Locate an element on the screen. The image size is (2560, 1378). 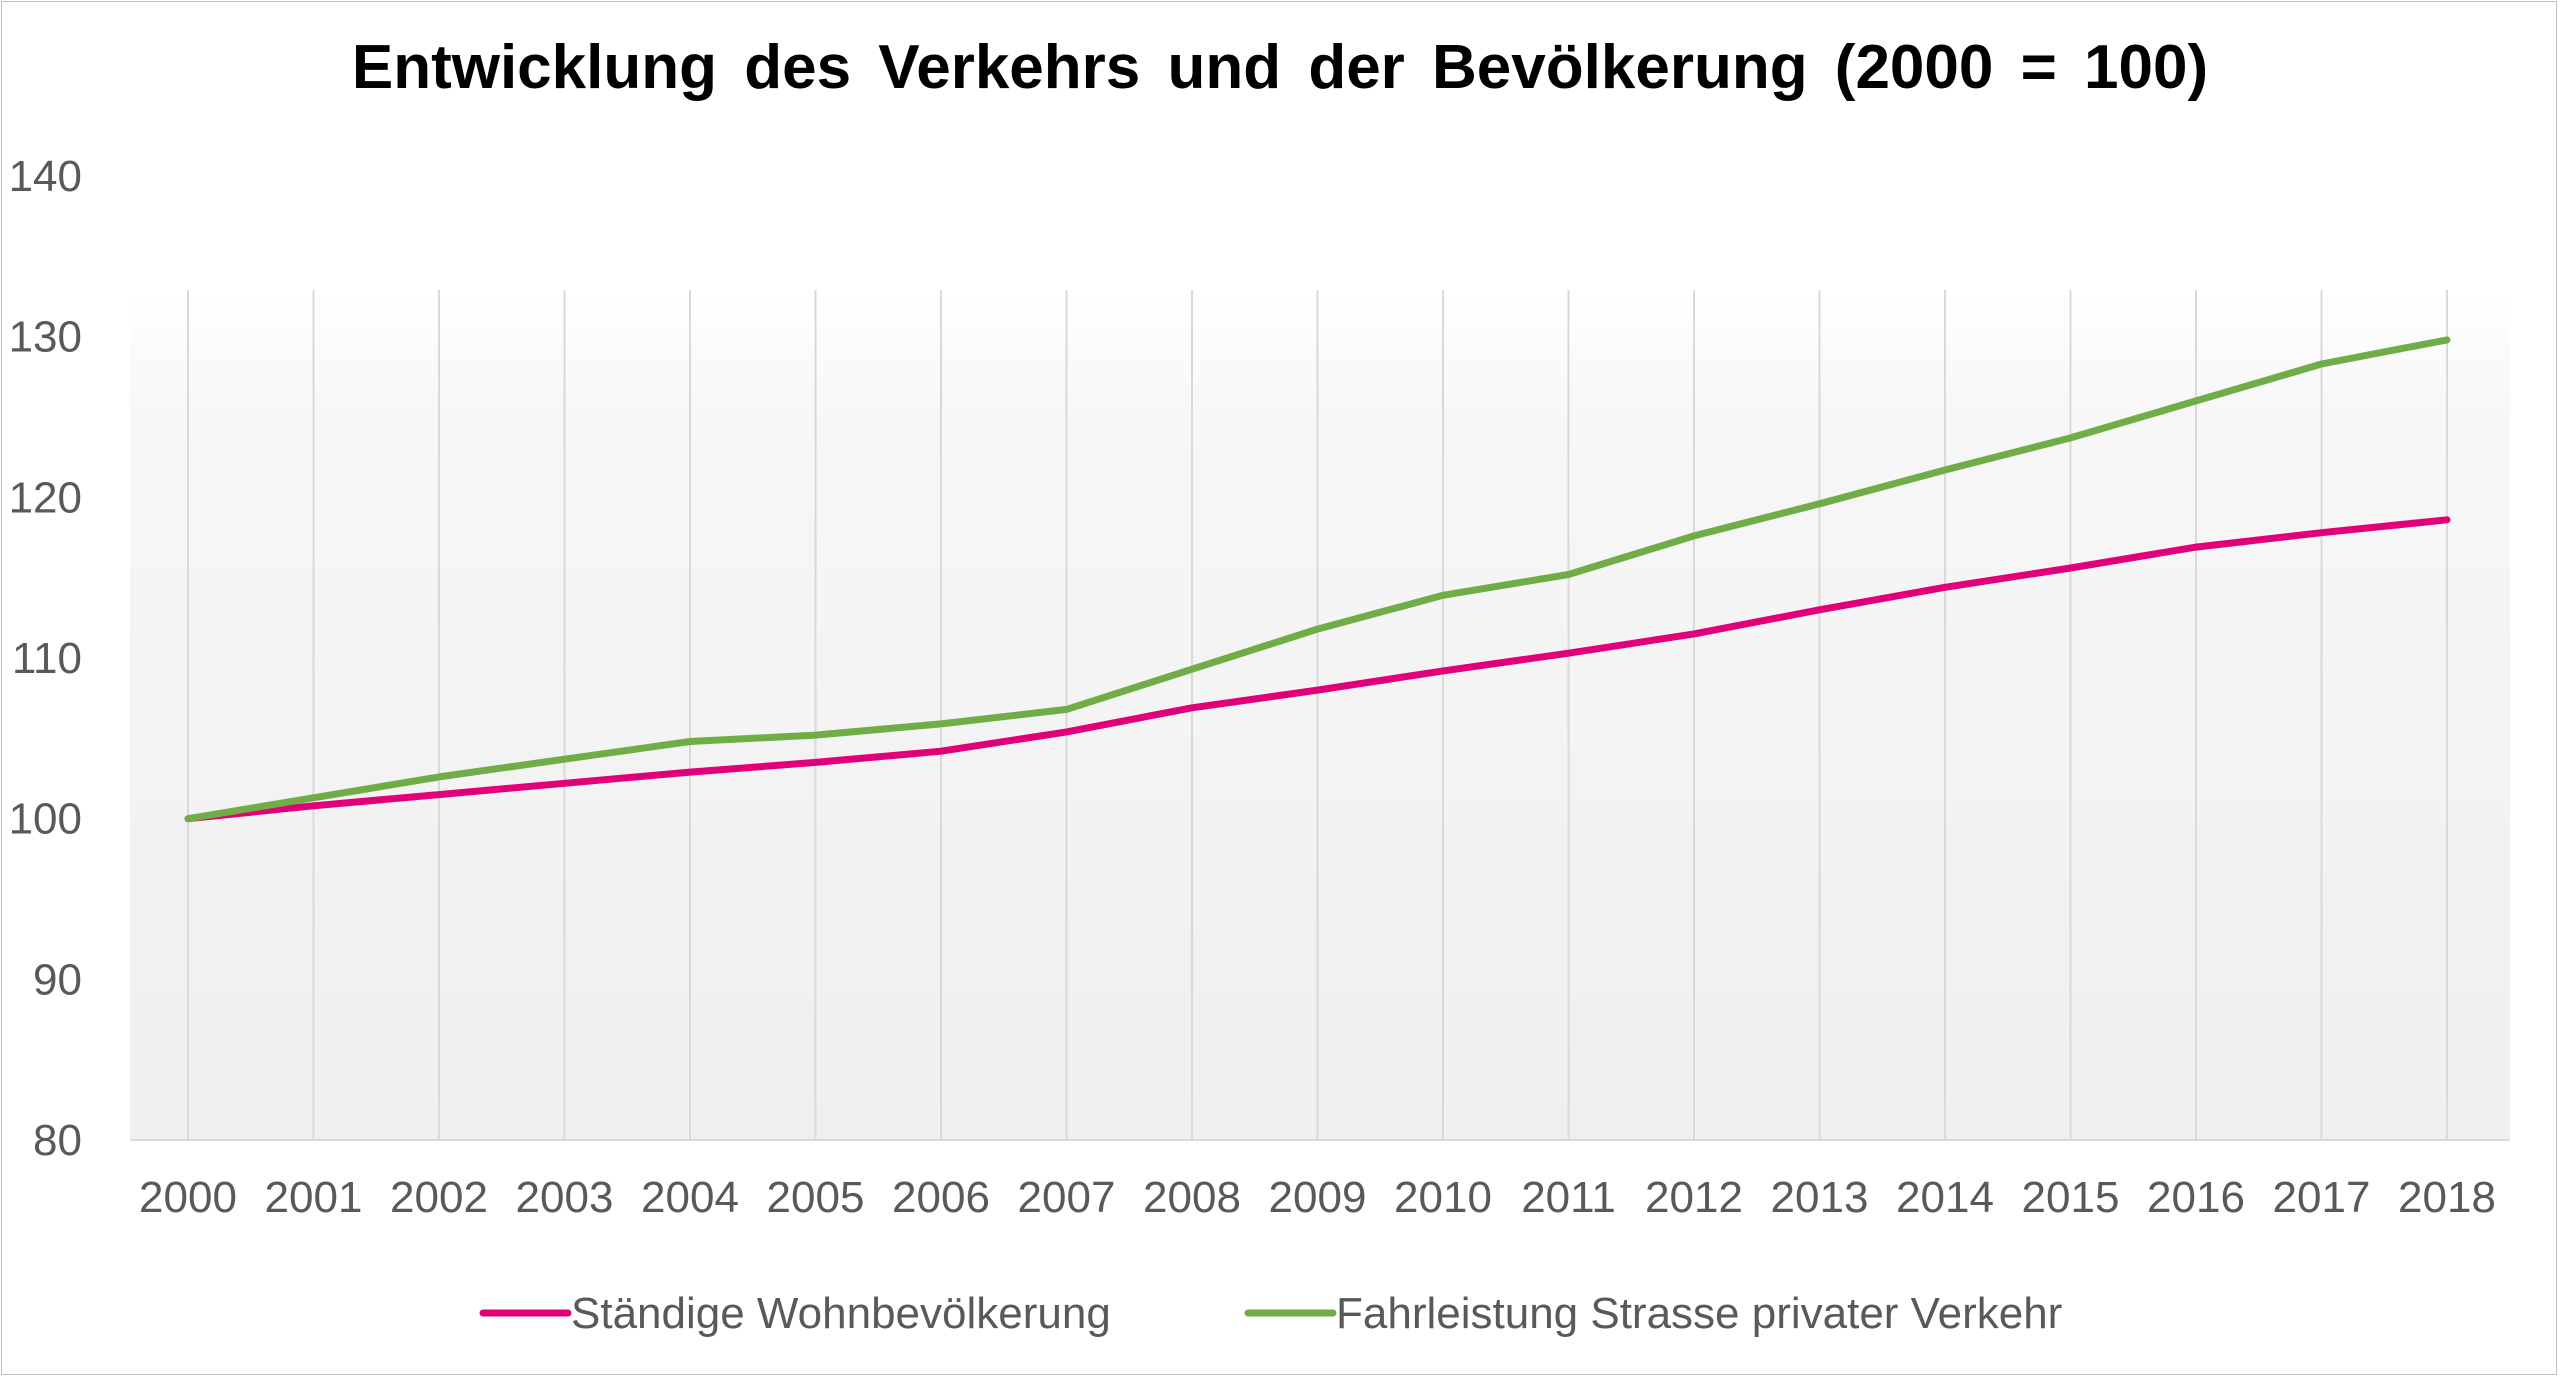
x-tick-label: 2016 is located at coordinates (2196, 1197).